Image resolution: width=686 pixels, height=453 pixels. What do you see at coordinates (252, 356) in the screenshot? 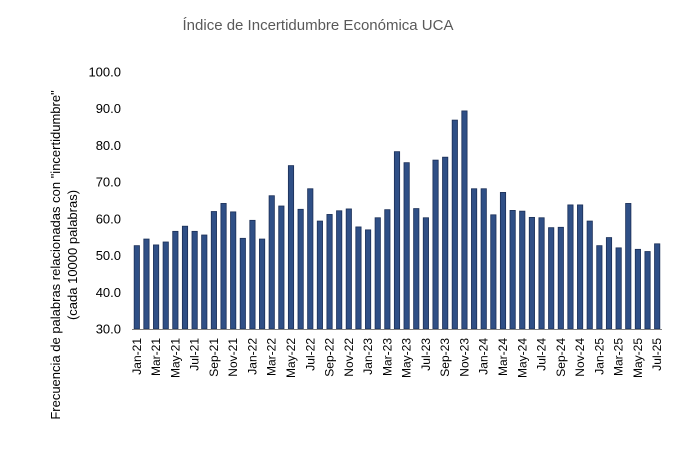
I see `x-tick-label: Jan-22` at bounding box center [252, 356].